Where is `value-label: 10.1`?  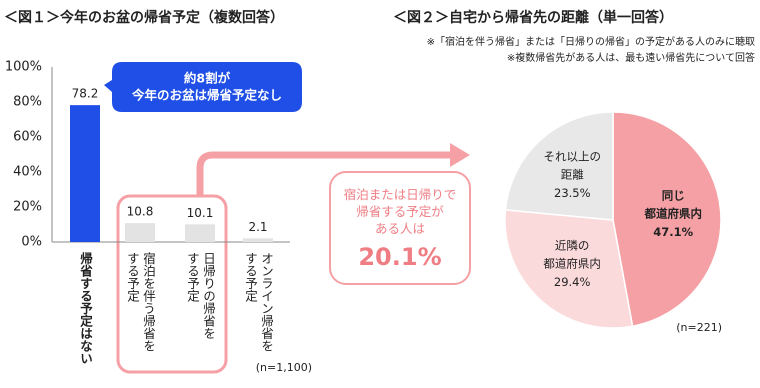
value-label: 10.1 is located at coordinates (200, 213).